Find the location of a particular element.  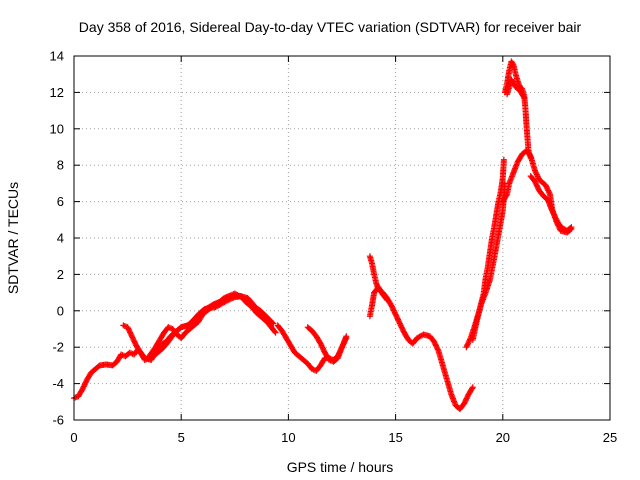

y-tick-label: 8 is located at coordinates (60, 165).